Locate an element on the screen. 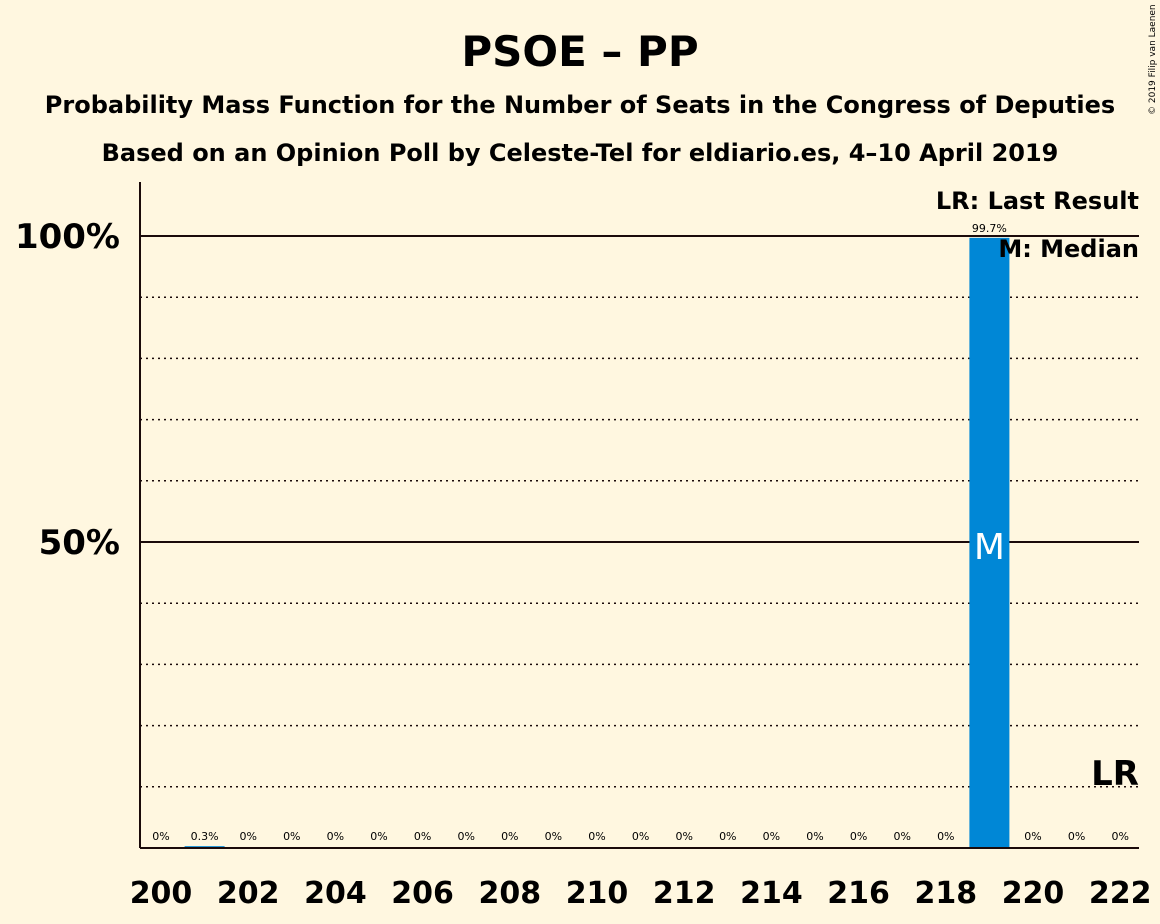 This screenshot has width=1160, height=924. x-tick-label: 222 is located at coordinates (1120, 893).